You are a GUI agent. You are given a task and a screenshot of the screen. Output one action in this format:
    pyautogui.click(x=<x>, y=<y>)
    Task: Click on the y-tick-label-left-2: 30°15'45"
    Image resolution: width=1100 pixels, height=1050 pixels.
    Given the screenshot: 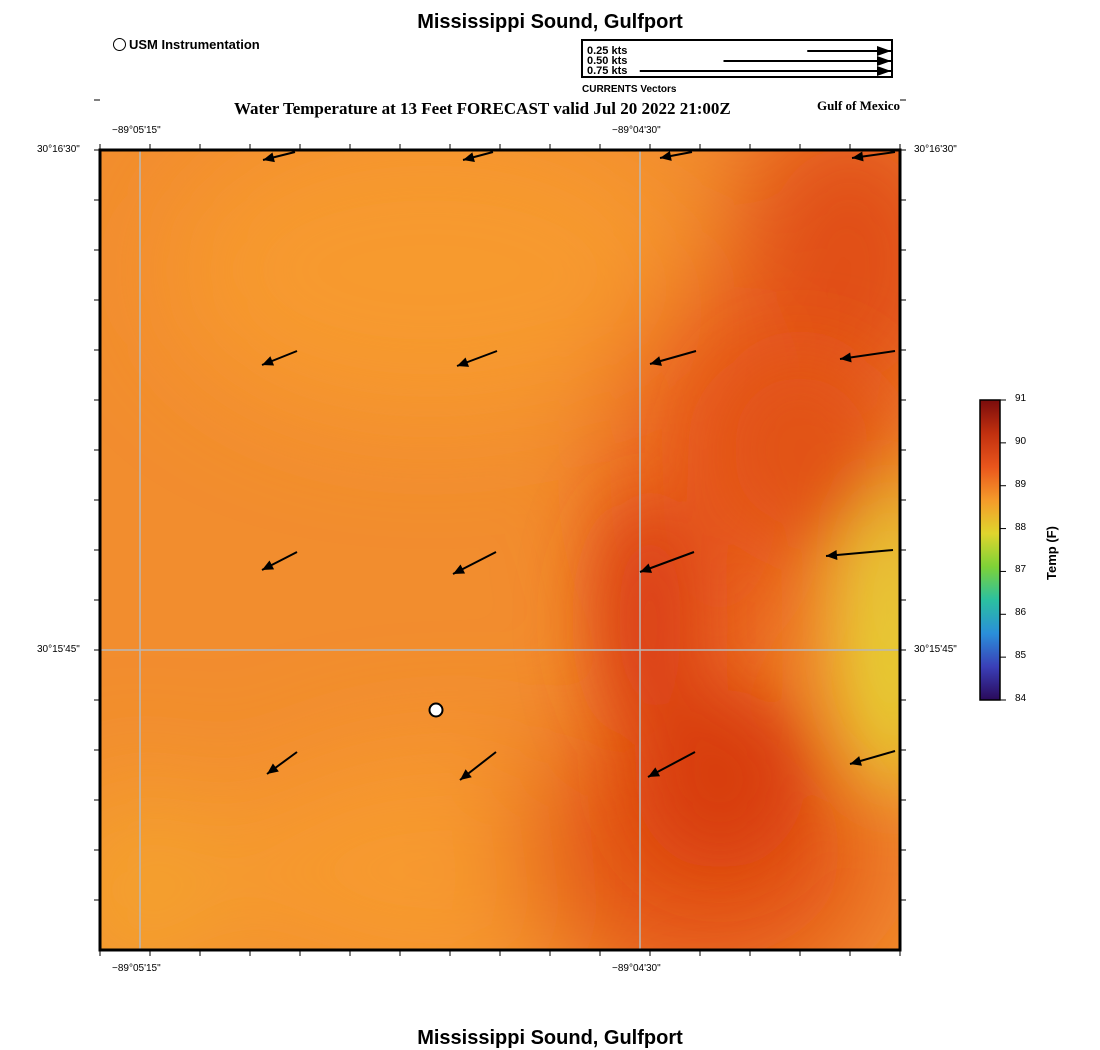 What is the action you would take?
    pyautogui.click(x=58, y=649)
    